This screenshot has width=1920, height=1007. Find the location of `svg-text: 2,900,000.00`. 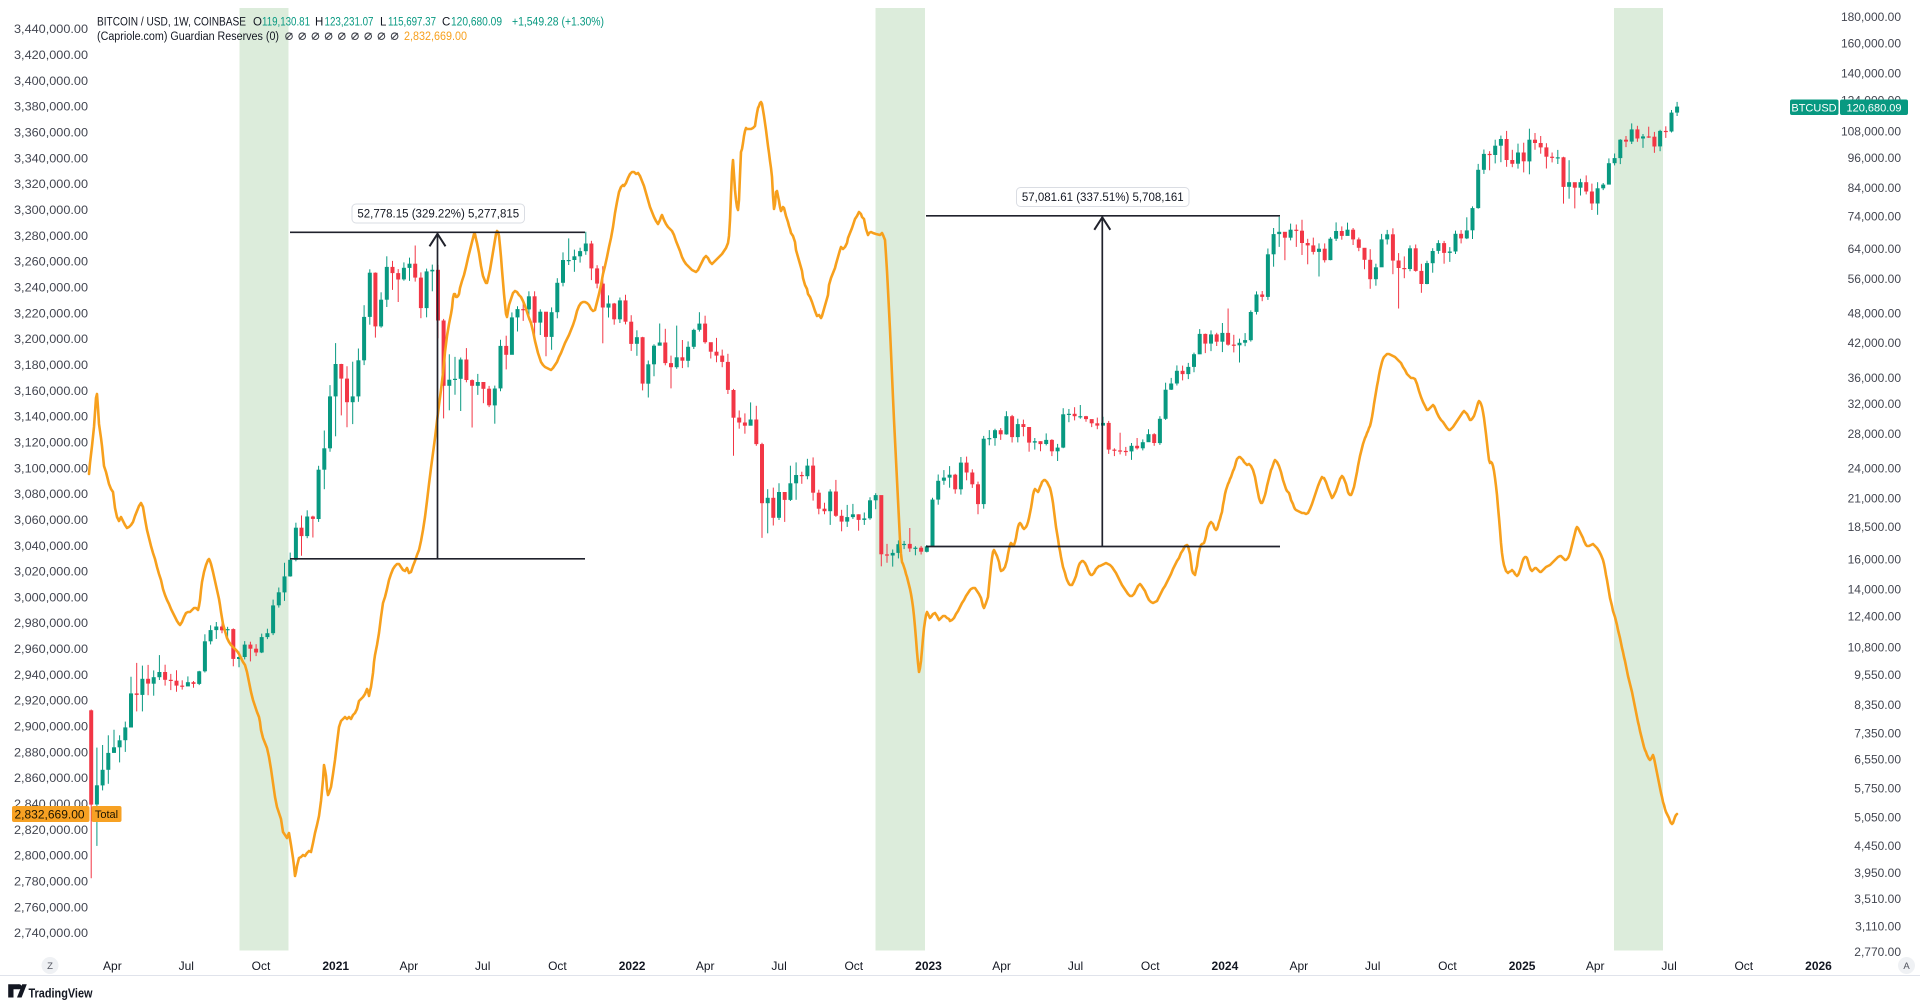

svg-text: 2,900,000.00 is located at coordinates (51, 727).